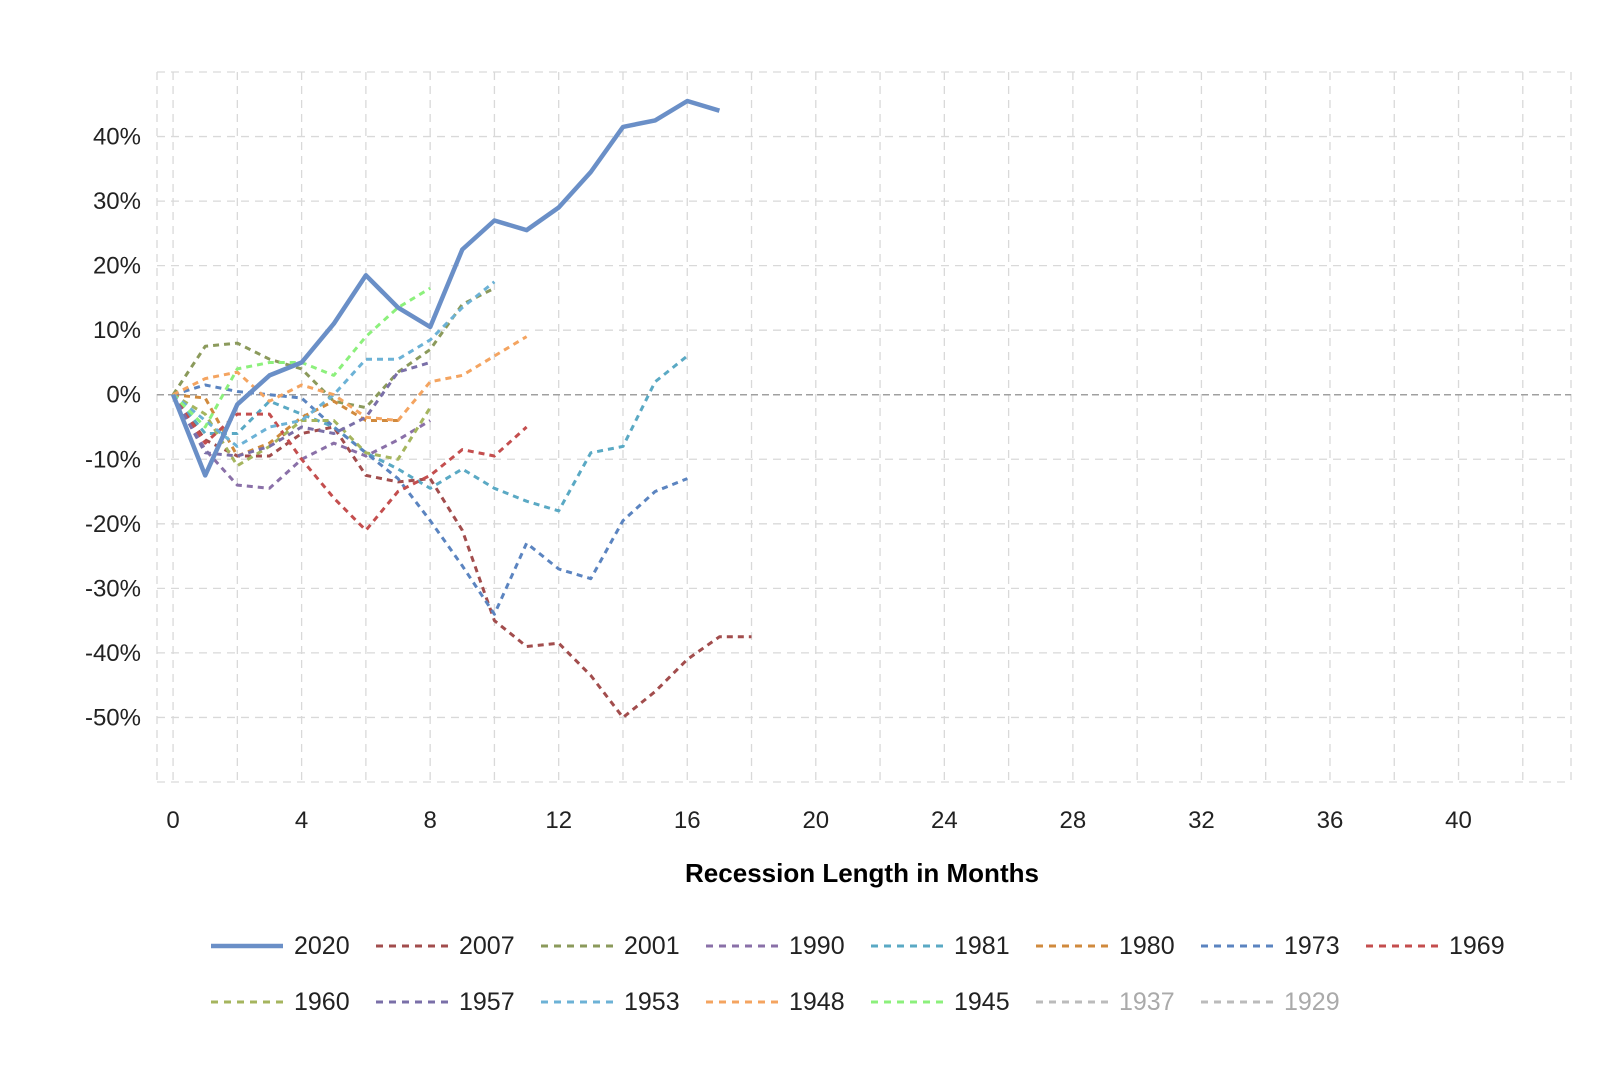 Image resolution: width=1600 pixels, height=1073 pixels. What do you see at coordinates (445, 946) in the screenshot?
I see `legend-item-2007: 2007` at bounding box center [445, 946].